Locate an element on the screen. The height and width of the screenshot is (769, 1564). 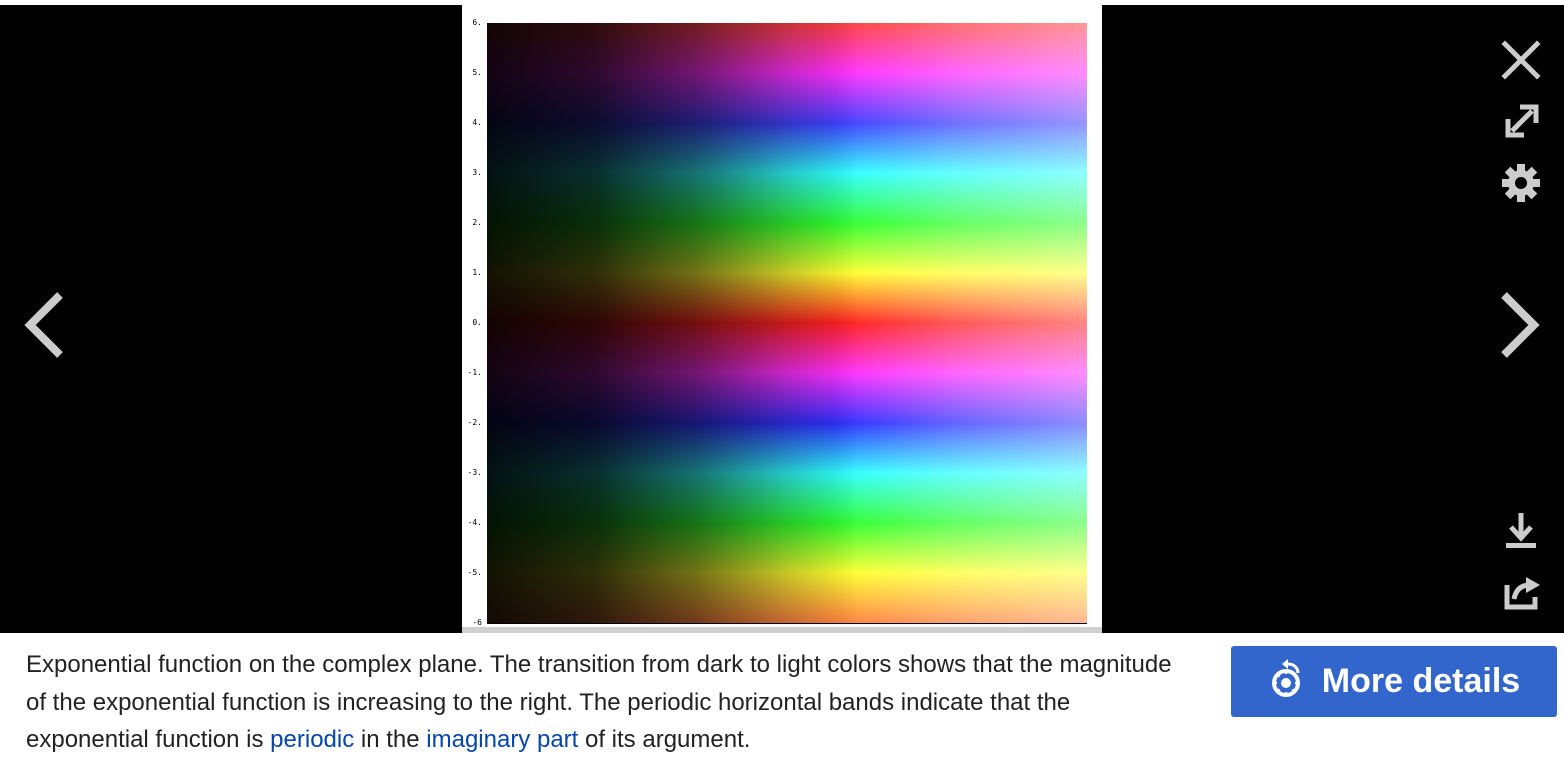
y-tick-label: -5. is located at coordinates (474, 572).